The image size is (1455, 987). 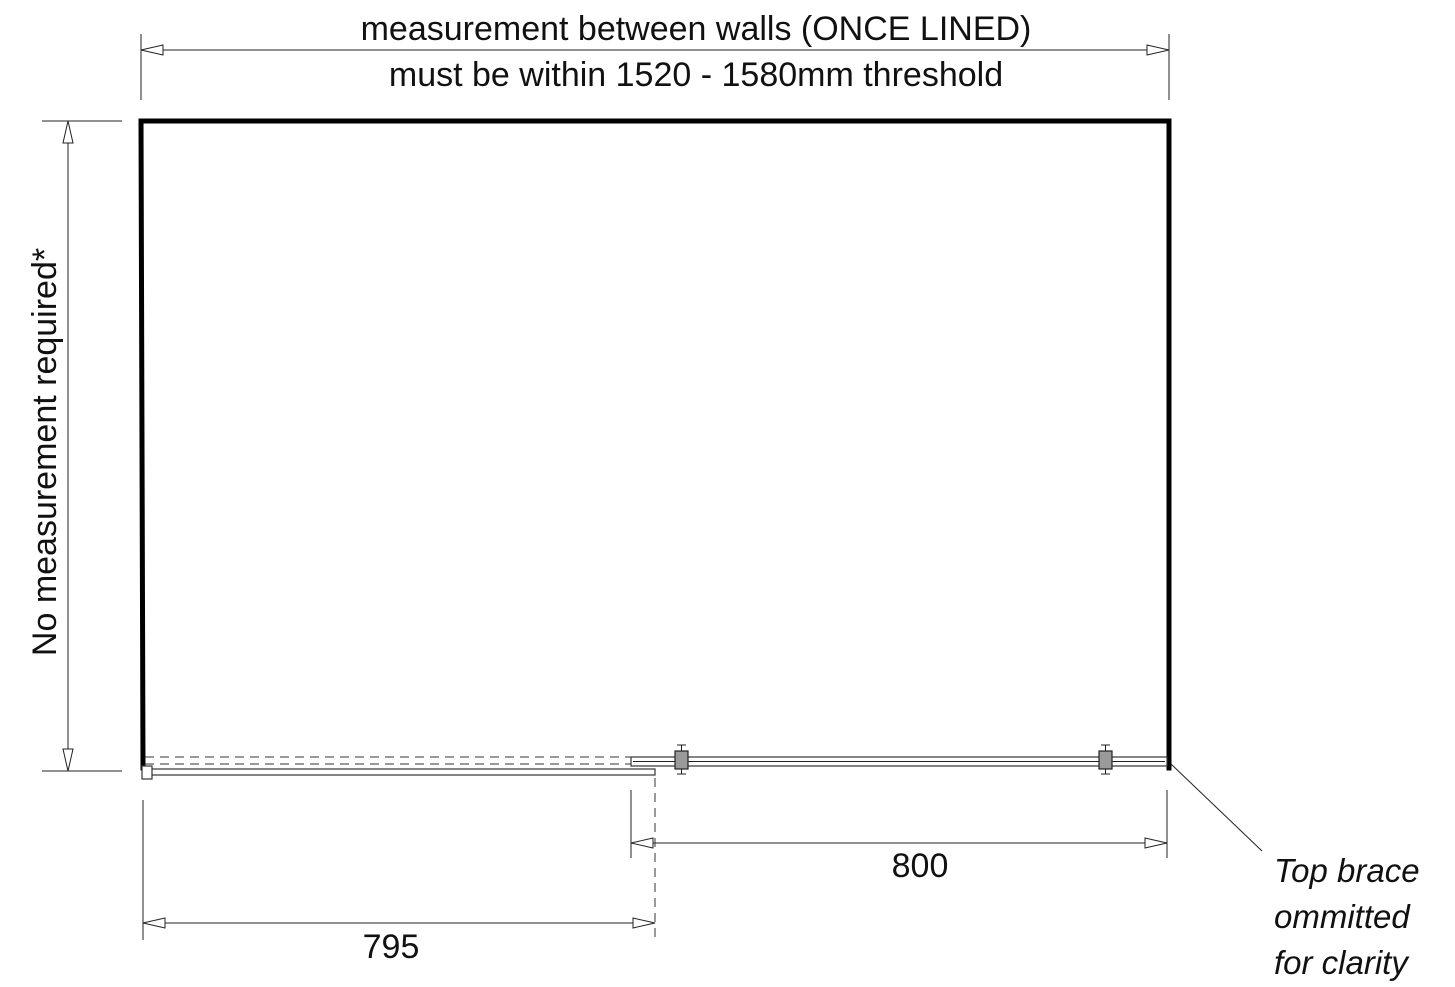 I want to click on glass-assembly, so click(x=654, y=762).